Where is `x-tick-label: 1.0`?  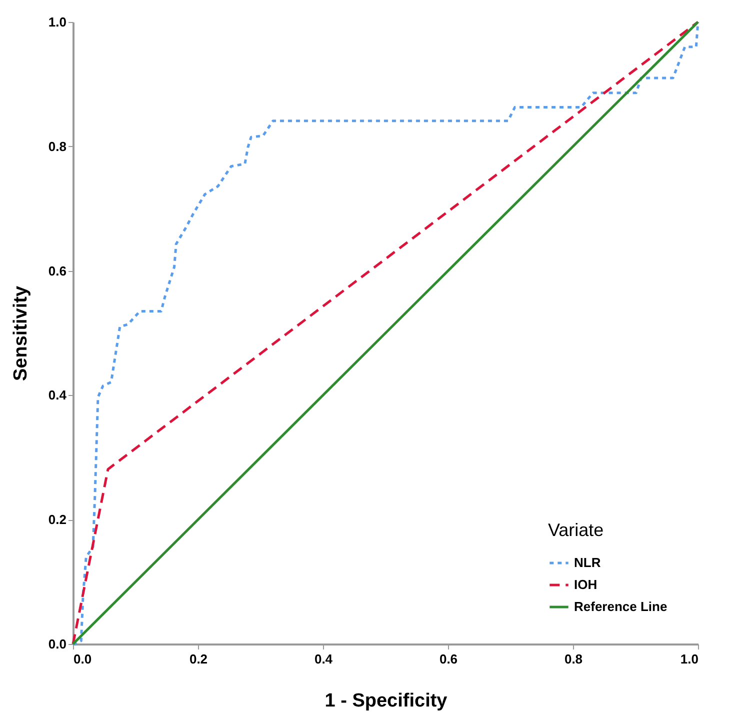 x-tick-label: 1.0 is located at coordinates (689, 659).